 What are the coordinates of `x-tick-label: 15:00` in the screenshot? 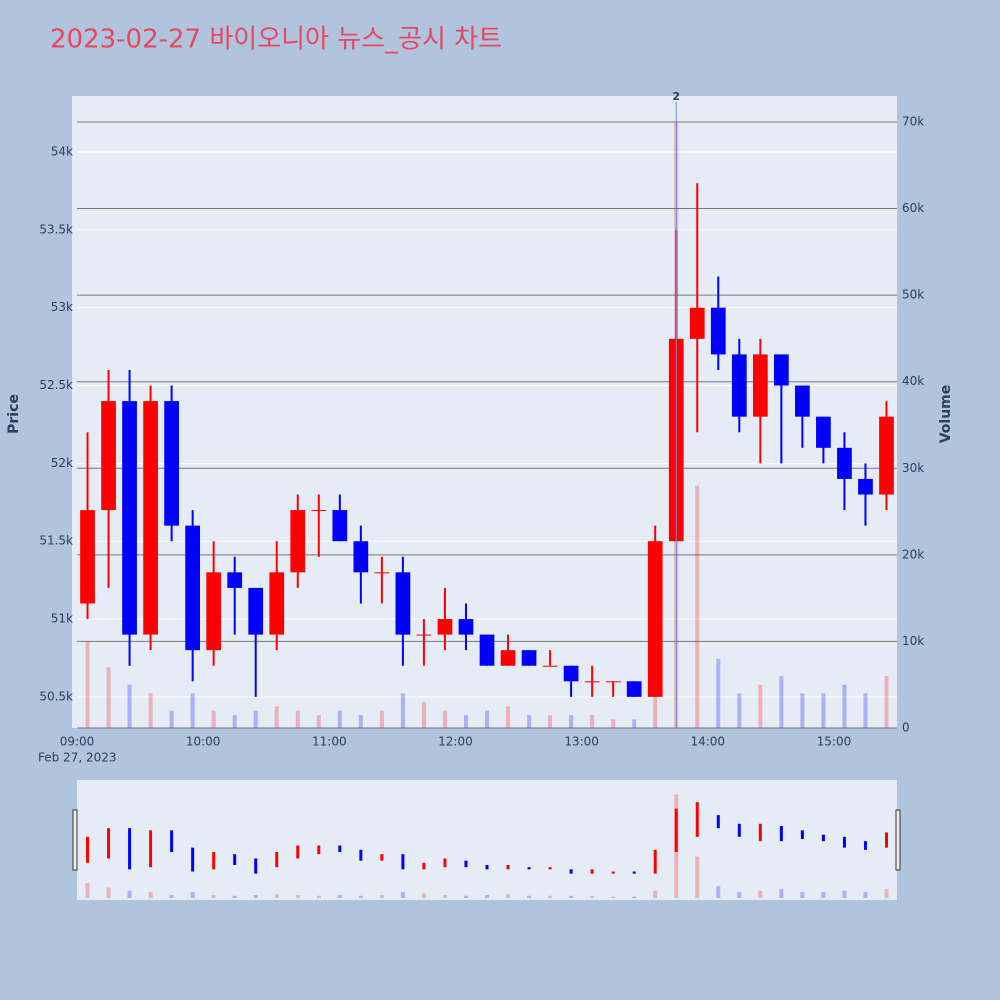 It's located at (834, 742).